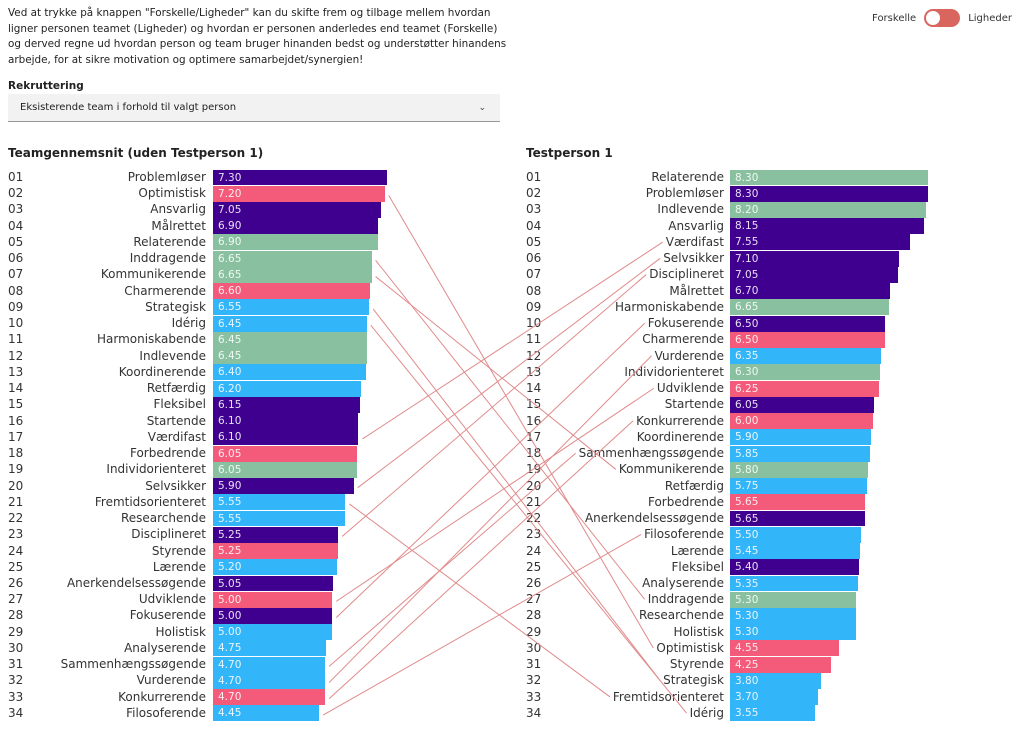 The height and width of the screenshot is (738, 1024). What do you see at coordinates (107, 632) in the screenshot?
I see `chart-row: 29 Holistisk` at bounding box center [107, 632].